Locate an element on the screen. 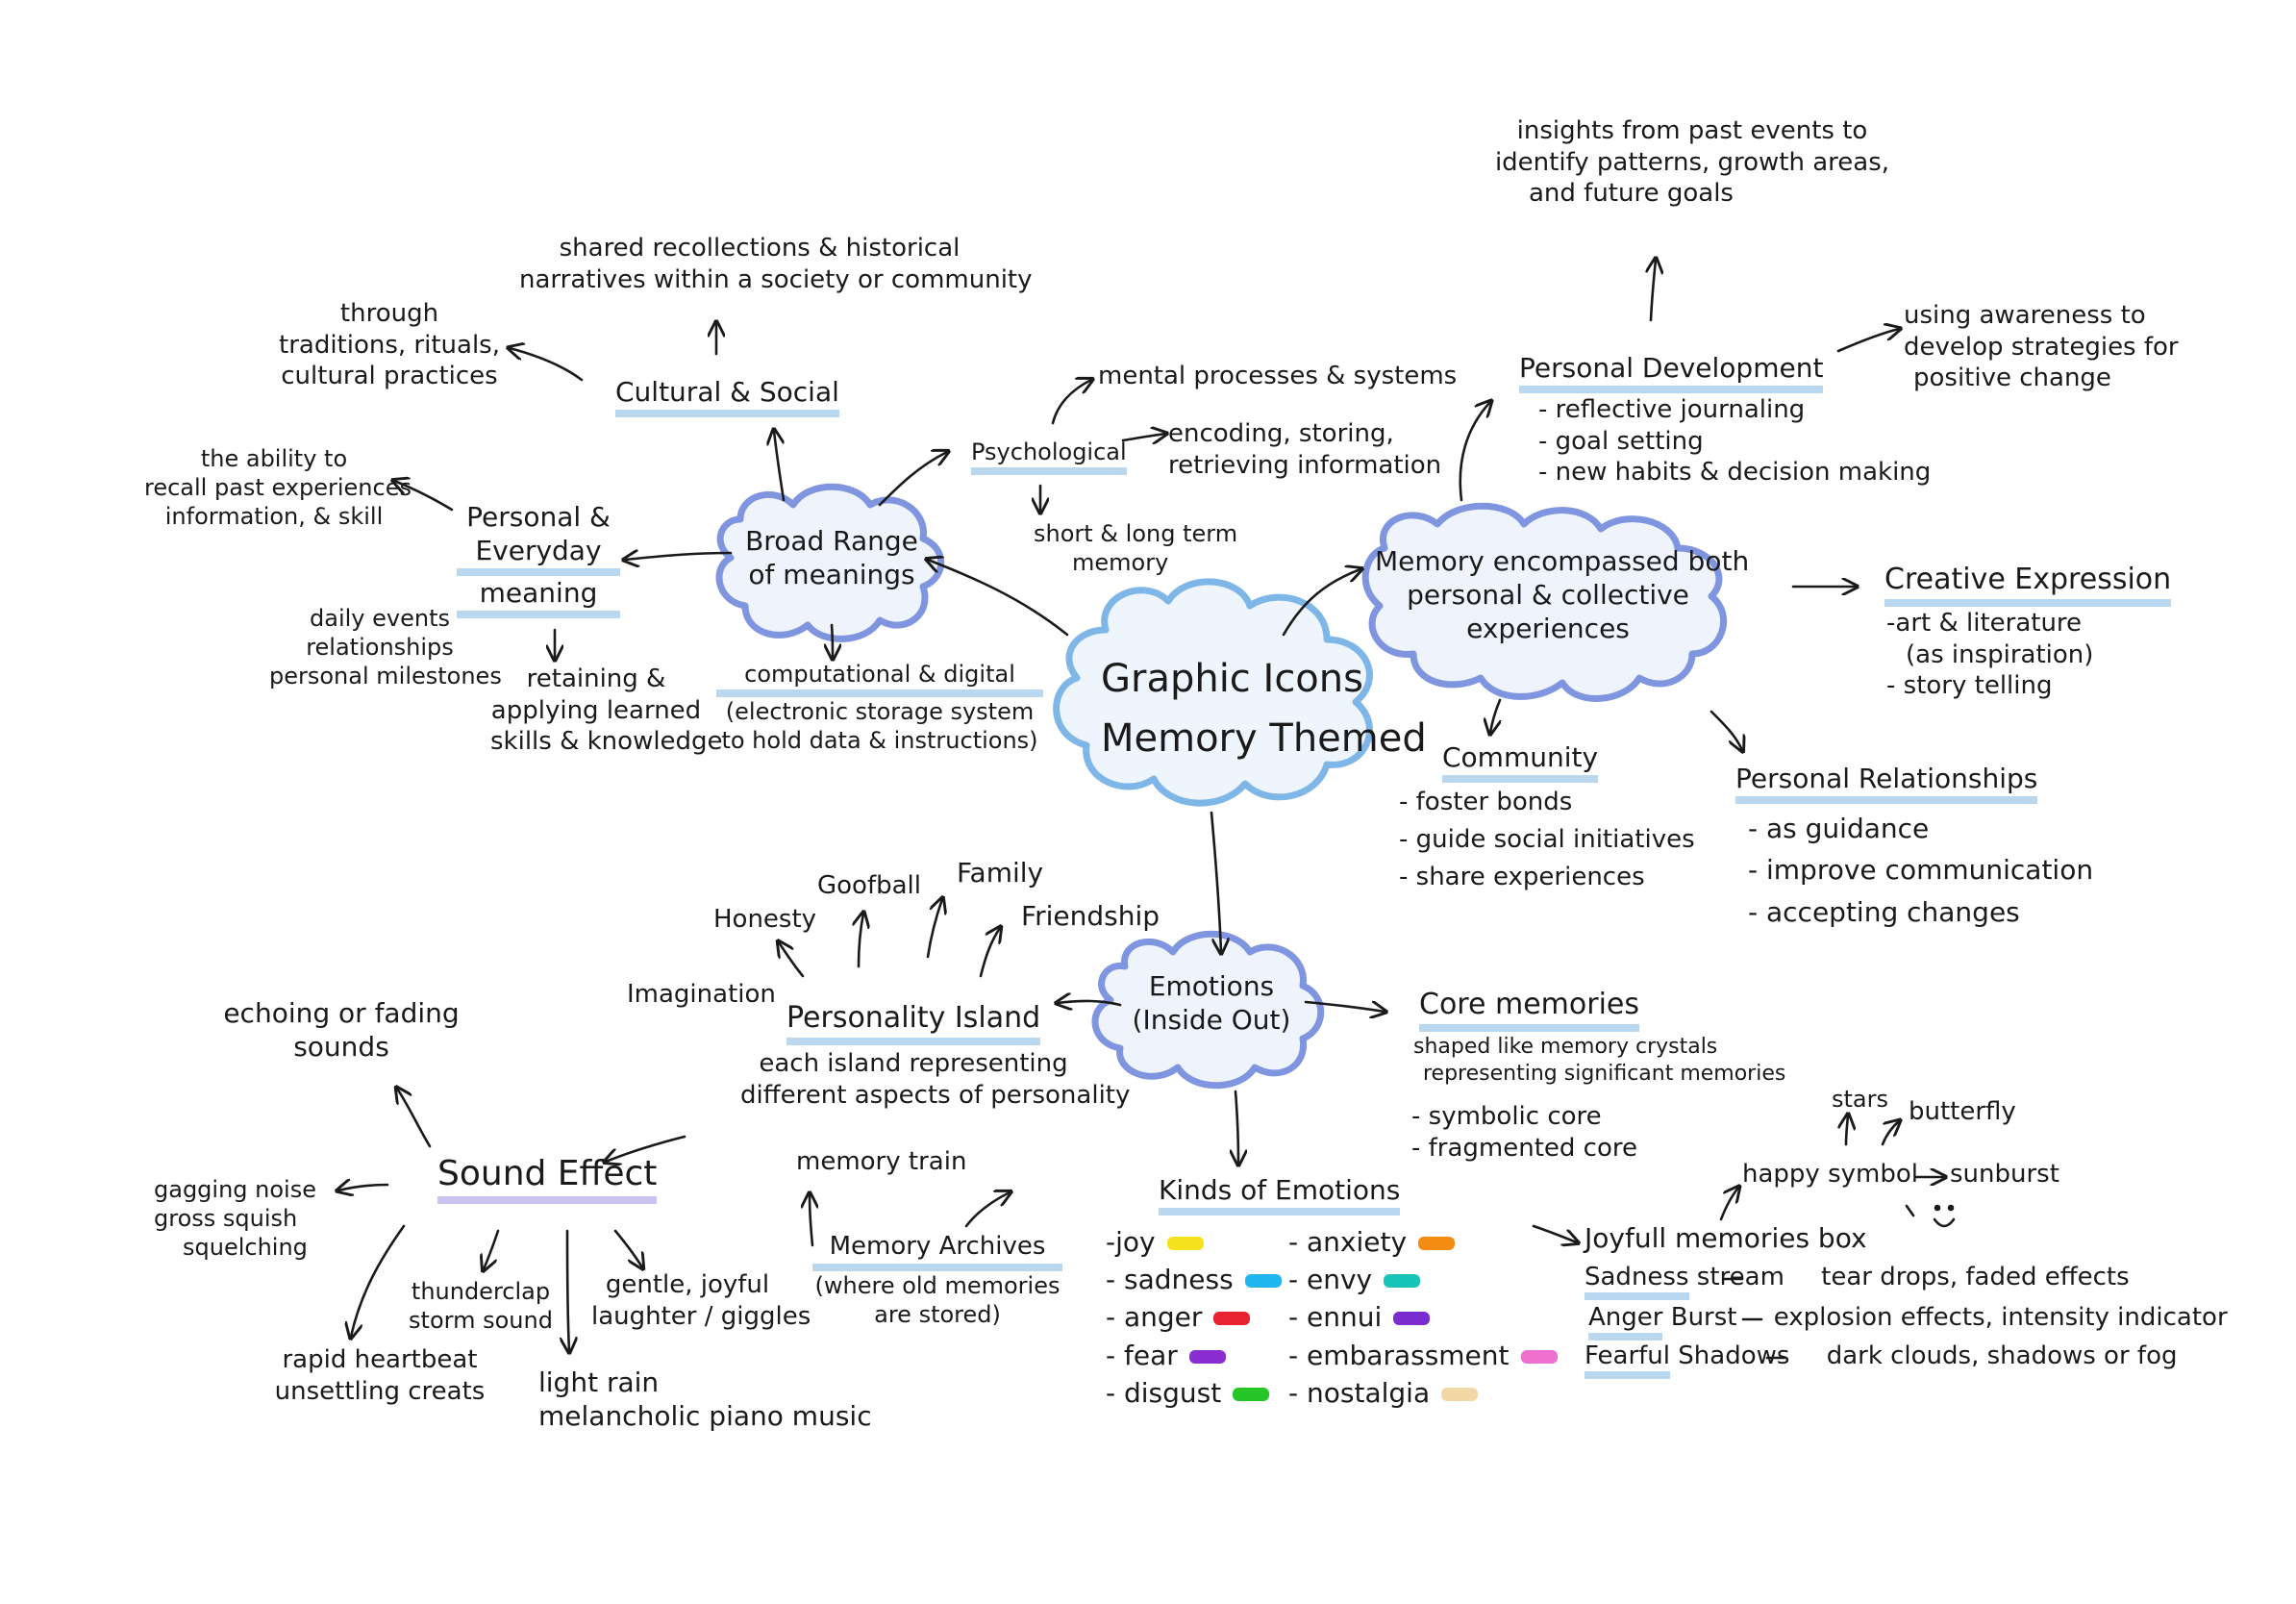 This screenshot has height=1604, width=2296. nostalgia-swatch is located at coordinates (1460, 1394).